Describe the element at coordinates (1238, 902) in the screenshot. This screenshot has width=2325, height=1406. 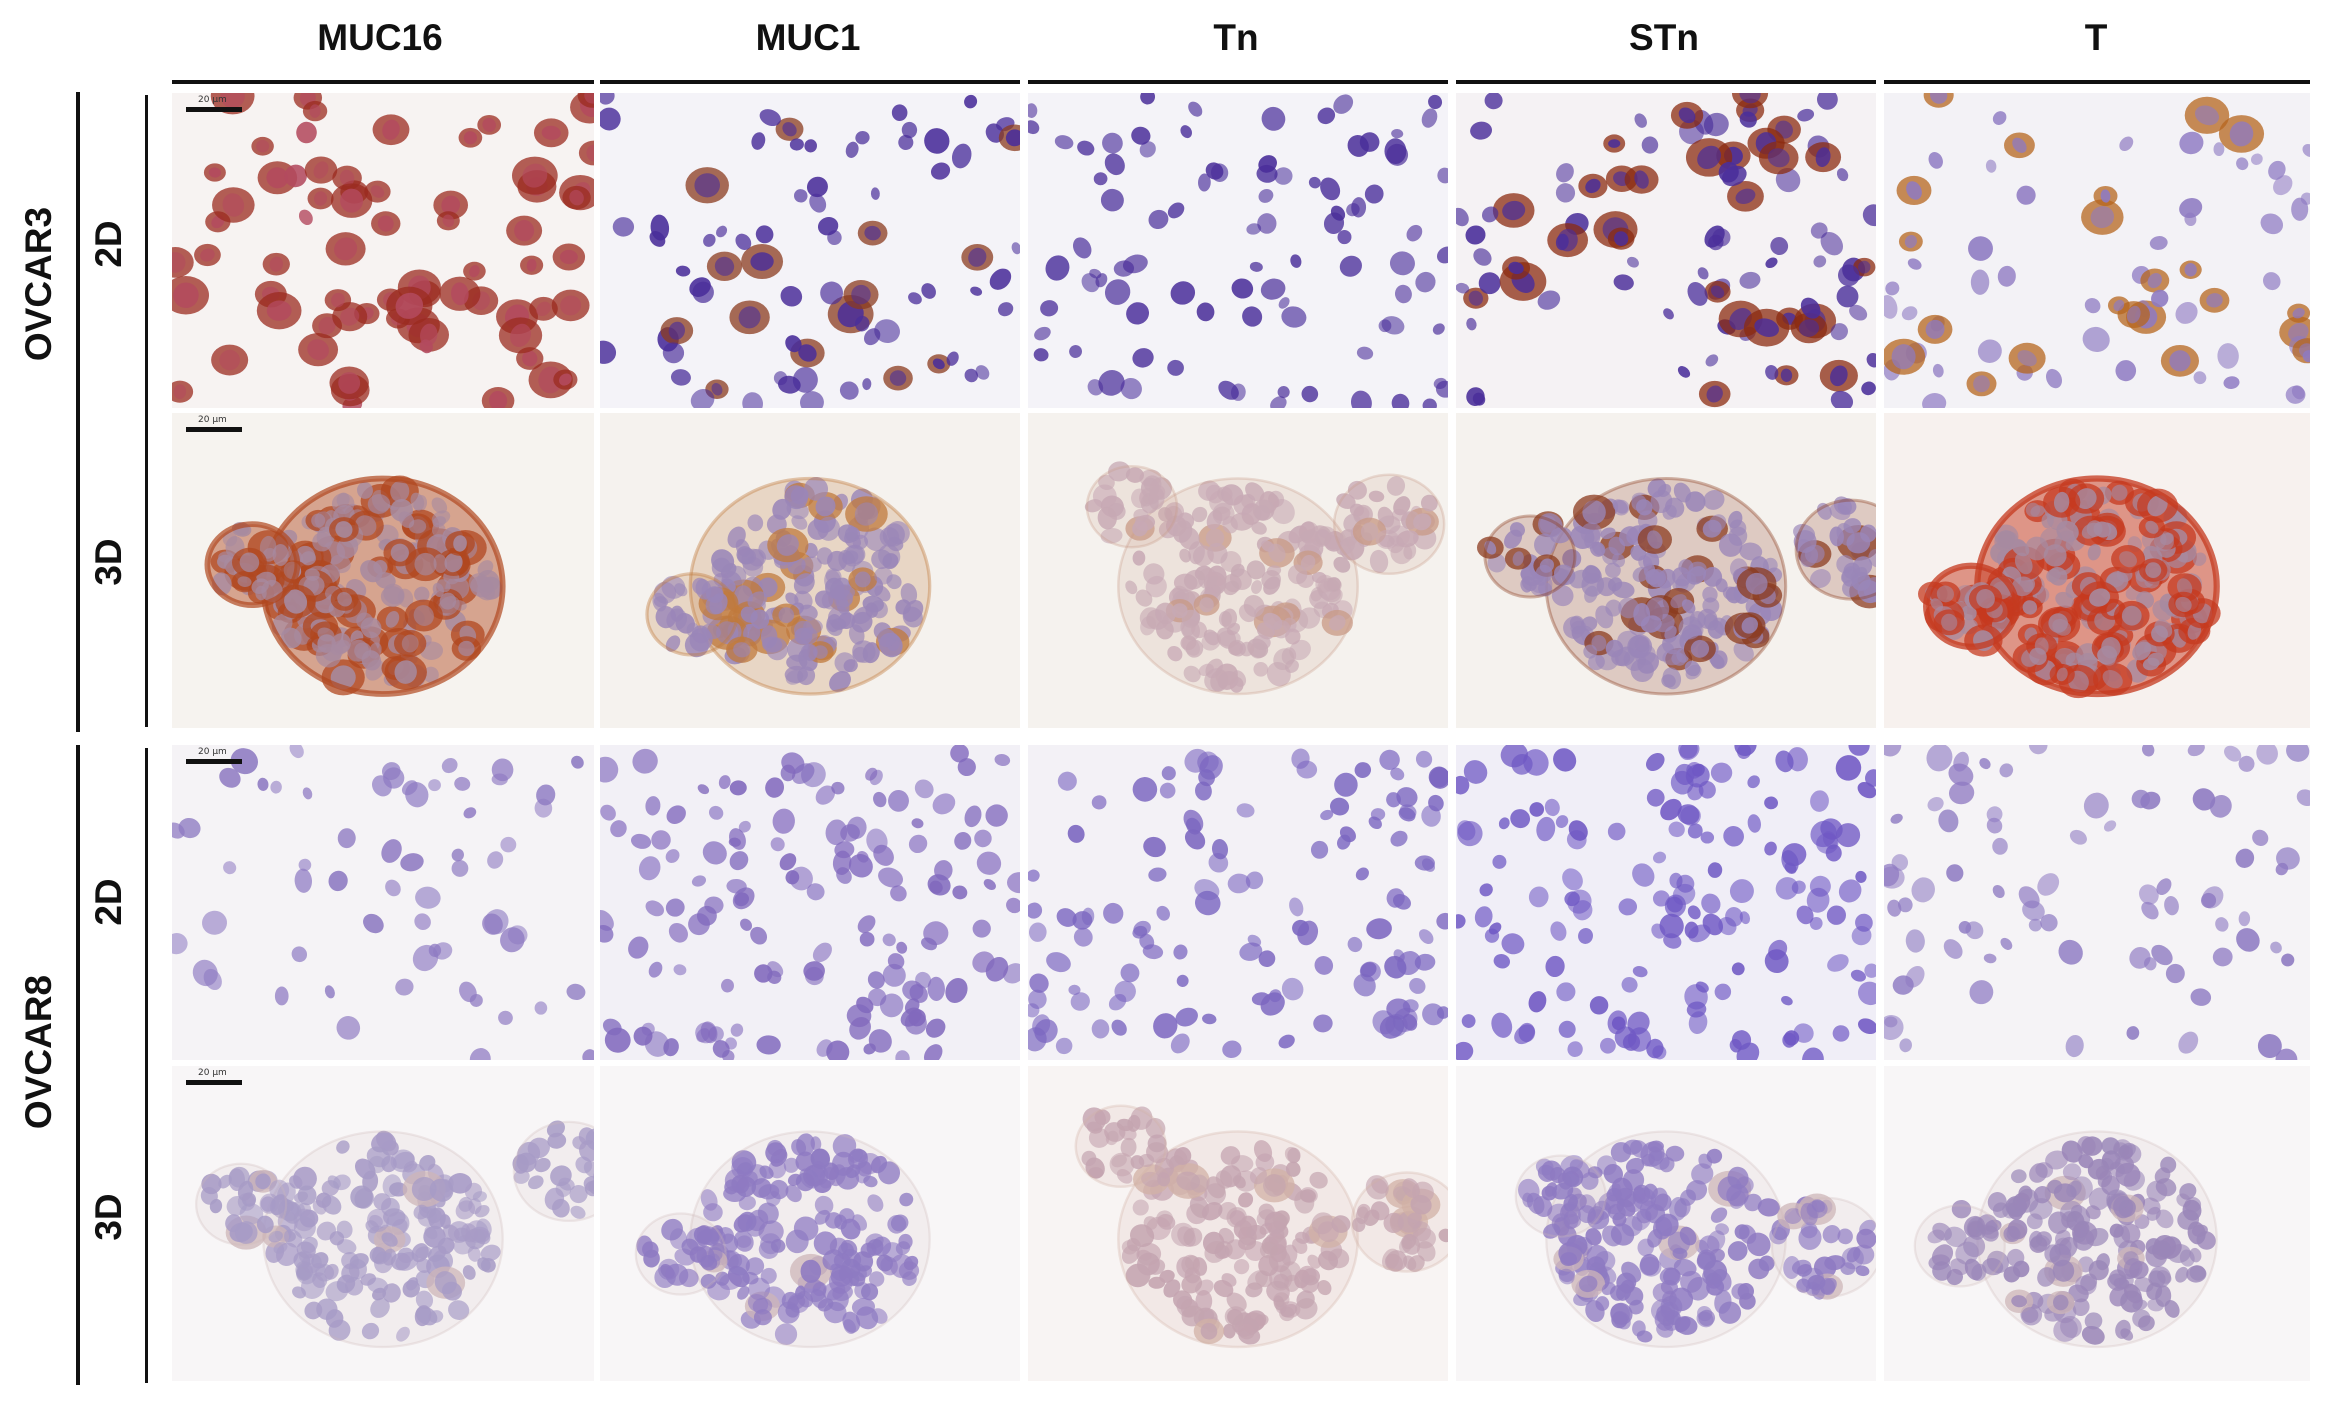
I see `micrograph-ovcar8-2d-tn` at that location.